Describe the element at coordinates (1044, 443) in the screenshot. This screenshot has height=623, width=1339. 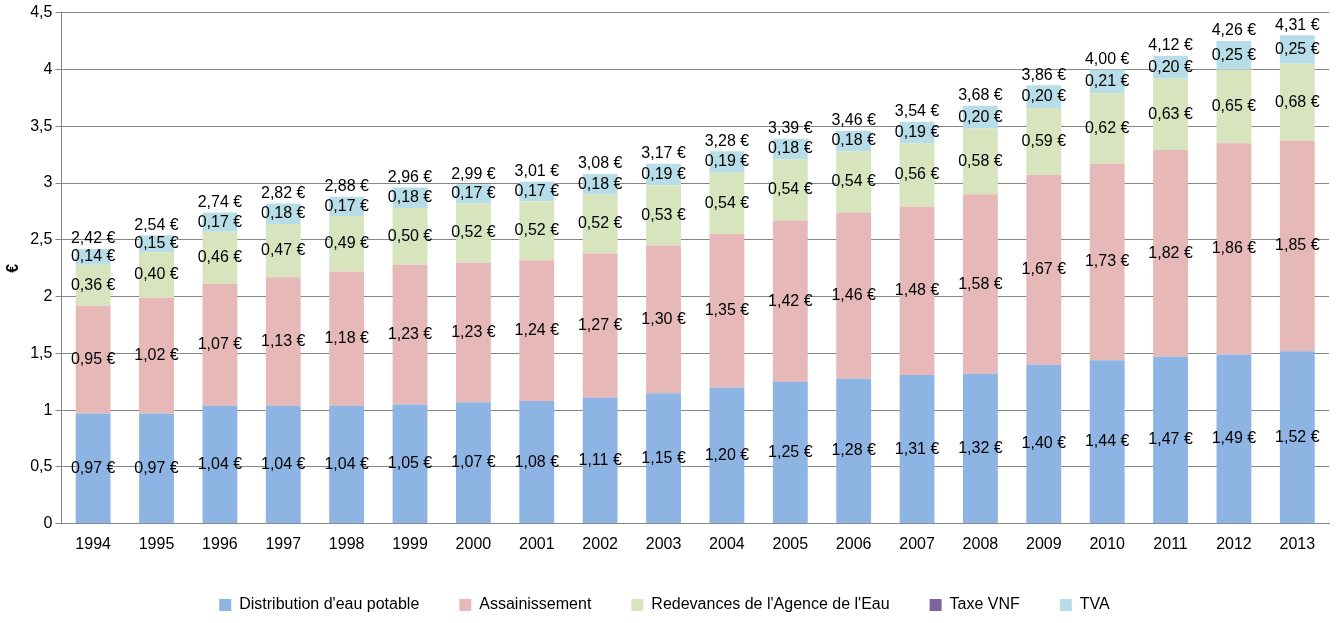
I see `data-label: 1,40 €` at that location.